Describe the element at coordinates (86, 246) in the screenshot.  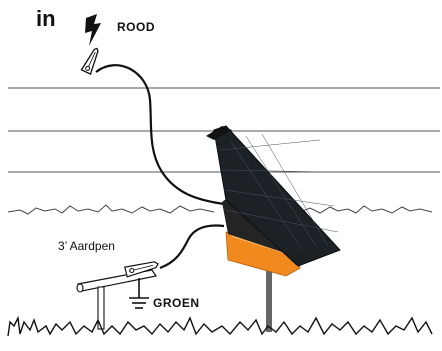
I see `ground-rod-label: 3’ Aardpen` at that location.